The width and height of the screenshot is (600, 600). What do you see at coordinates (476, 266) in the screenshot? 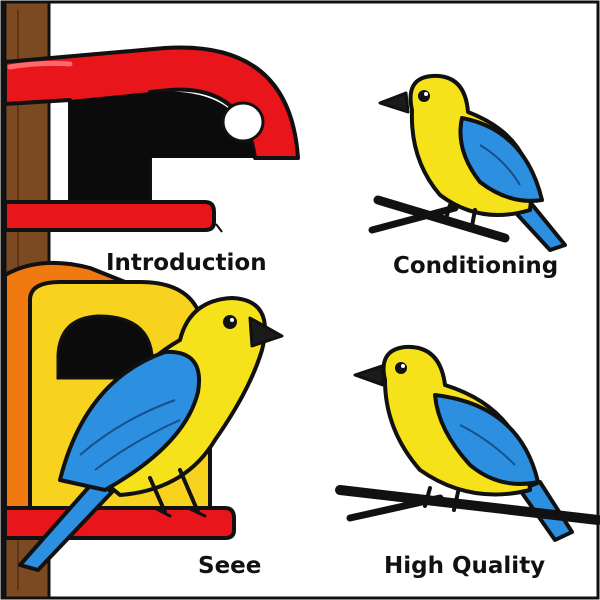
I see `caption-conditioning: Conditioning` at bounding box center [476, 266].